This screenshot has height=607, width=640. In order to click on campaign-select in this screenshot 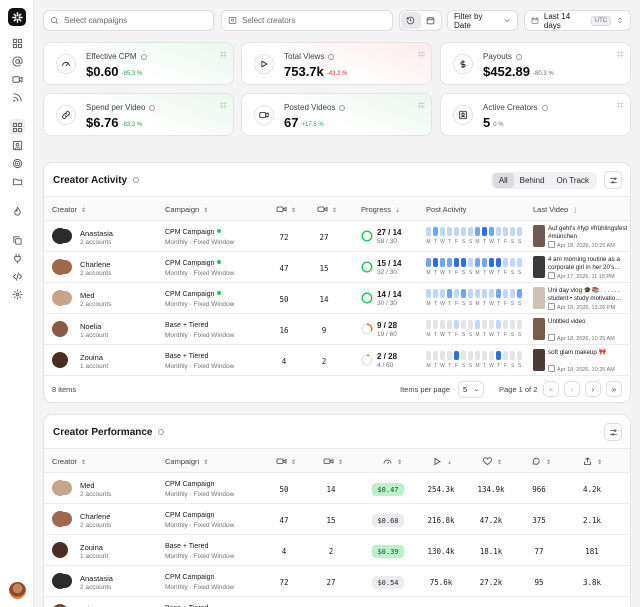, I will do `click(128, 20)`.